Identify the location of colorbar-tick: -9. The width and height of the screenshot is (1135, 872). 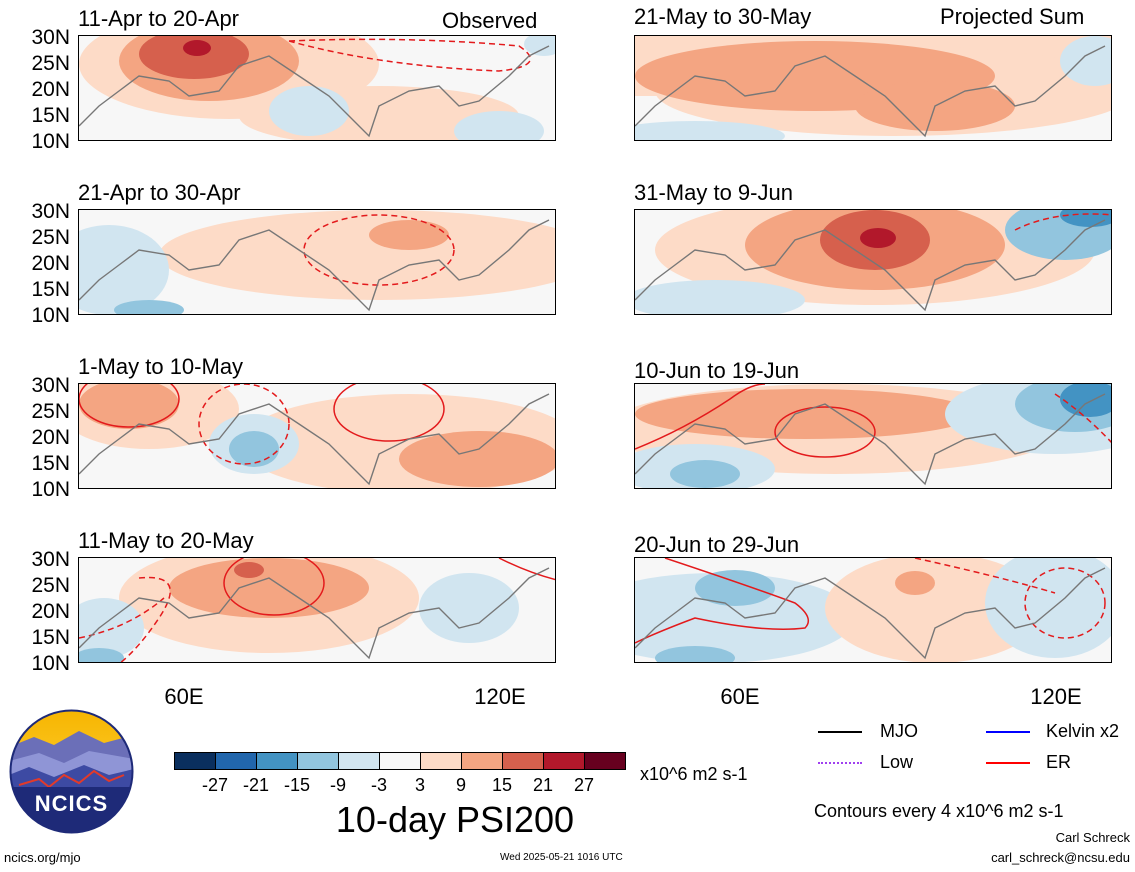
(337, 785).